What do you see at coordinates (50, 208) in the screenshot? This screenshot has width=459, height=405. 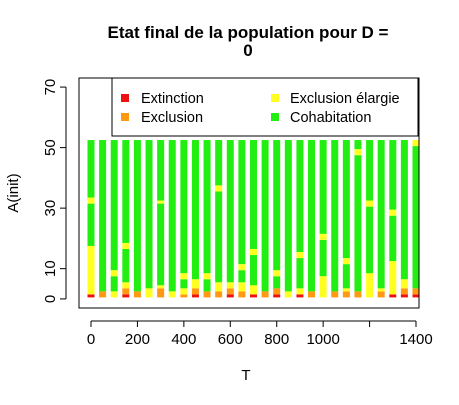 I see `y-tick-label: 30` at bounding box center [50, 208].